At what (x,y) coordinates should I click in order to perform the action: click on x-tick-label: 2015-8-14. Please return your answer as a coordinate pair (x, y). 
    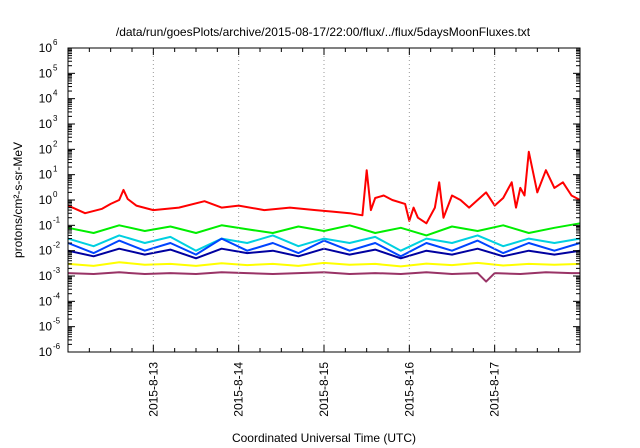
    Looking at the image, I should click on (239, 389).